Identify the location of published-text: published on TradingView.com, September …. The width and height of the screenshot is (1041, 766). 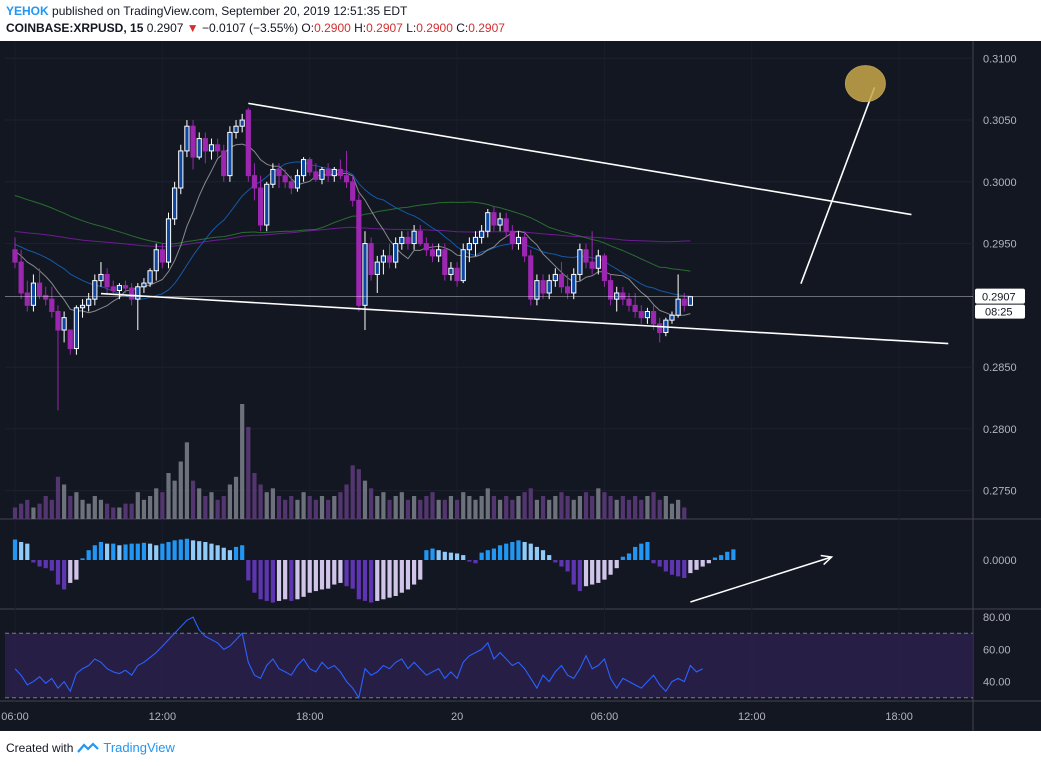
(228, 11).